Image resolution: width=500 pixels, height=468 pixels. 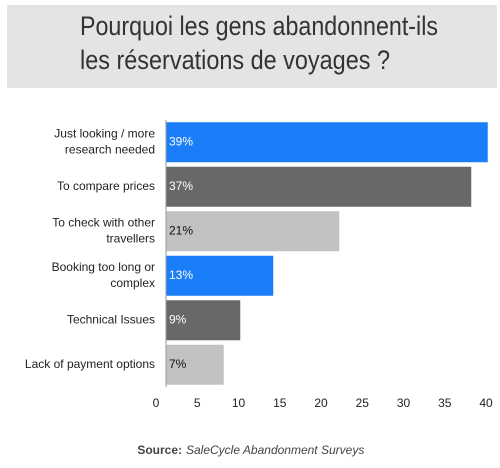 What do you see at coordinates (106, 186) in the screenshot?
I see `y-tick-label: To compare prices` at bounding box center [106, 186].